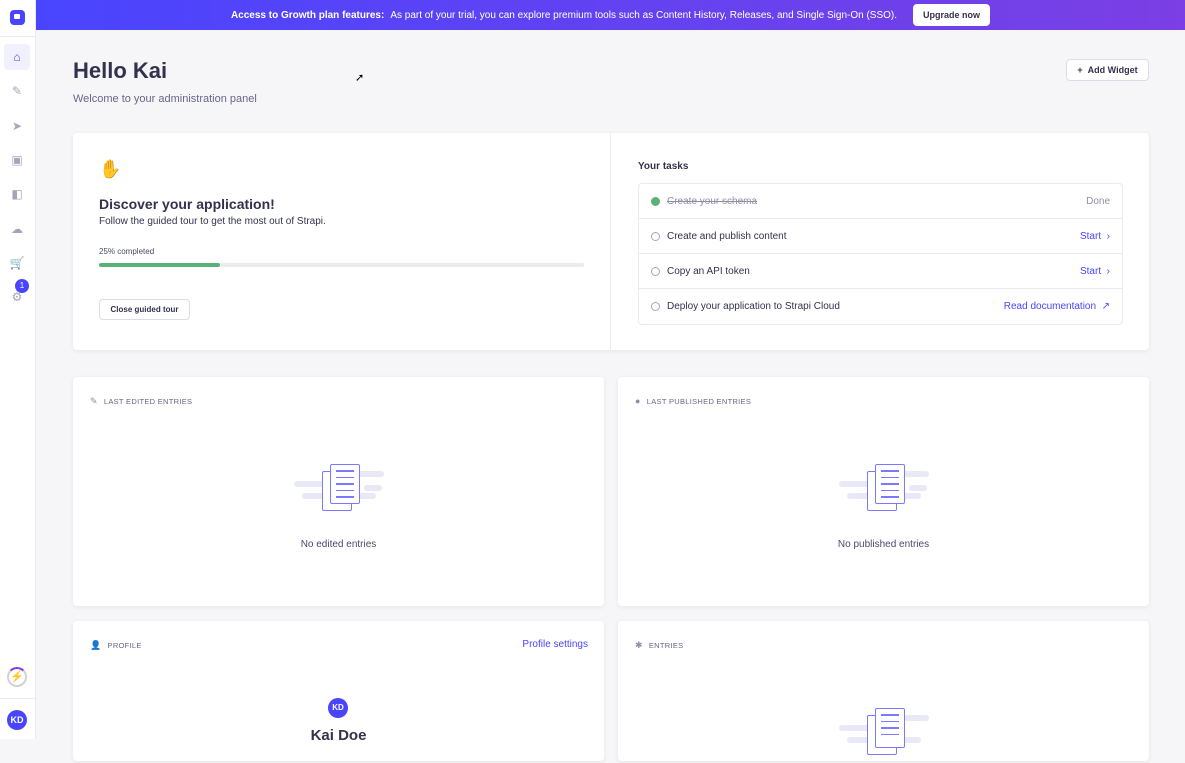 The image size is (1185, 763). What do you see at coordinates (120, 70) in the screenshot?
I see `page-title: Hello Kai` at bounding box center [120, 70].